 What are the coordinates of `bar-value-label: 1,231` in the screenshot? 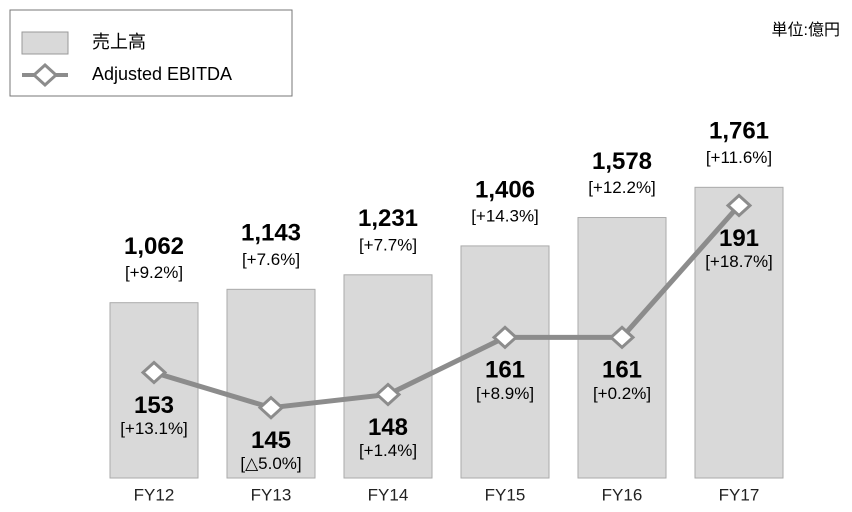 It's located at (388, 218).